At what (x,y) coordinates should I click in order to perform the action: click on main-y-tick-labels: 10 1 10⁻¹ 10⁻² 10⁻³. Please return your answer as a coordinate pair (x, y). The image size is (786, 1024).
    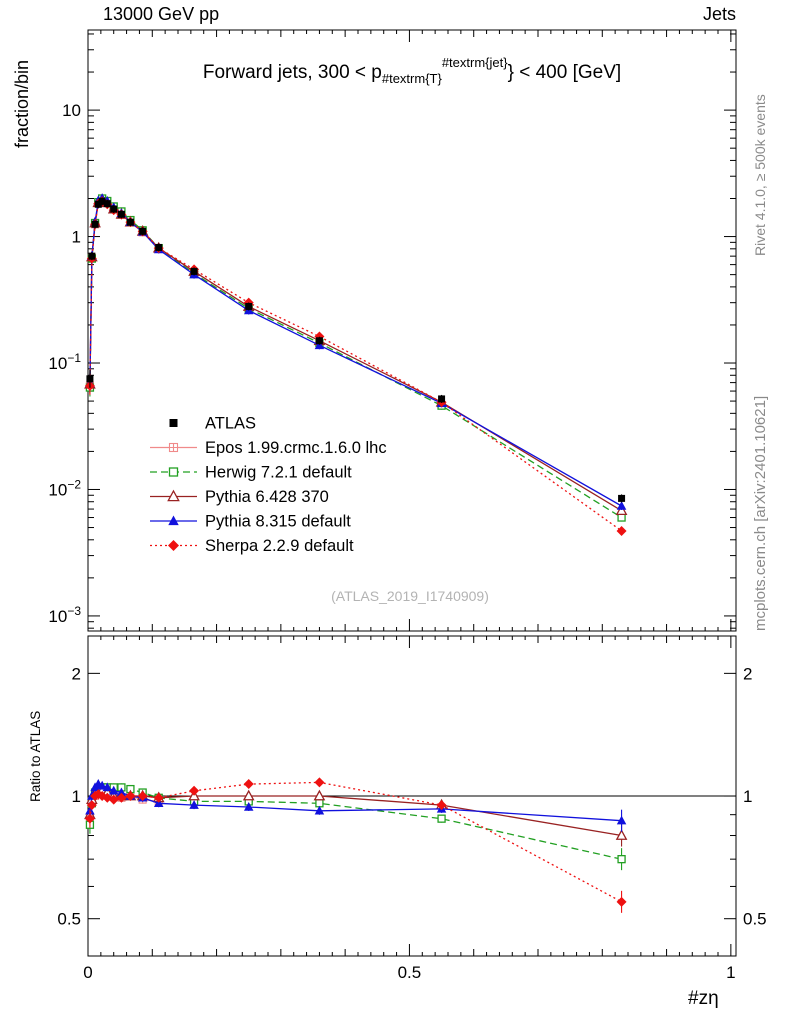
    Looking at the image, I should click on (64, 363).